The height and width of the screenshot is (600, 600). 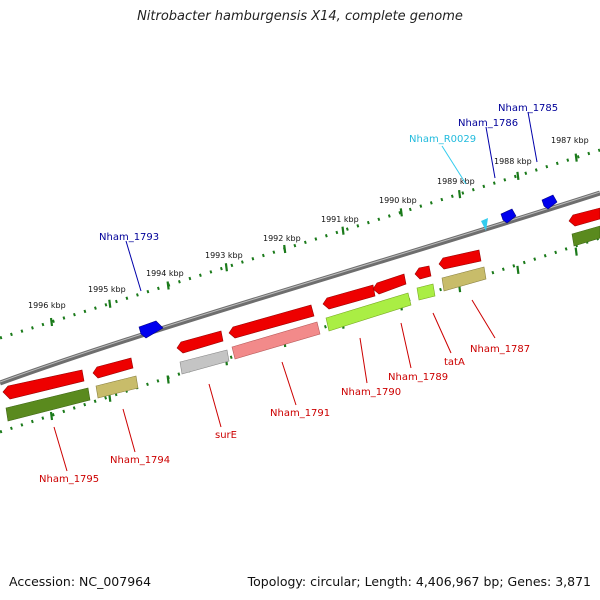 What do you see at coordinates (215, 405) in the screenshot?
I see `leader-sure` at bounding box center [215, 405].